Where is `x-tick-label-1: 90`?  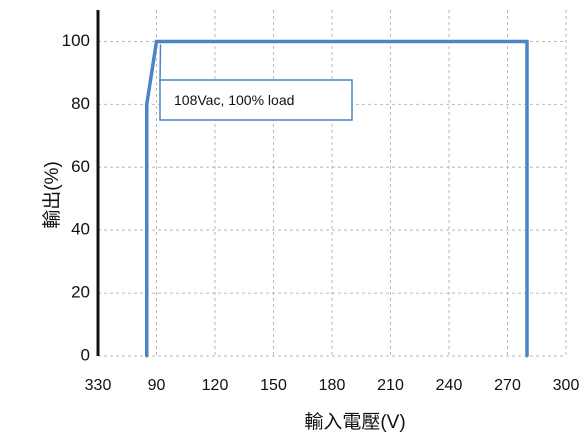
x-tick-label-1: 90 is located at coordinates (157, 385).